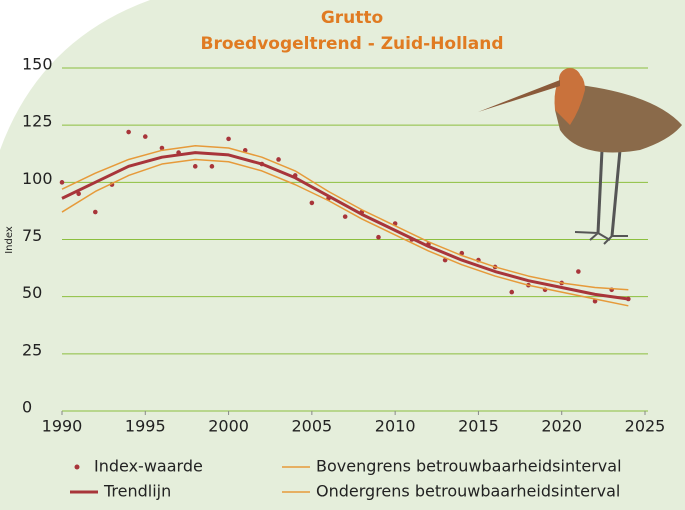 This screenshot has height=510, width=685. I want to click on y-tick-label: 50, so click(32, 292).